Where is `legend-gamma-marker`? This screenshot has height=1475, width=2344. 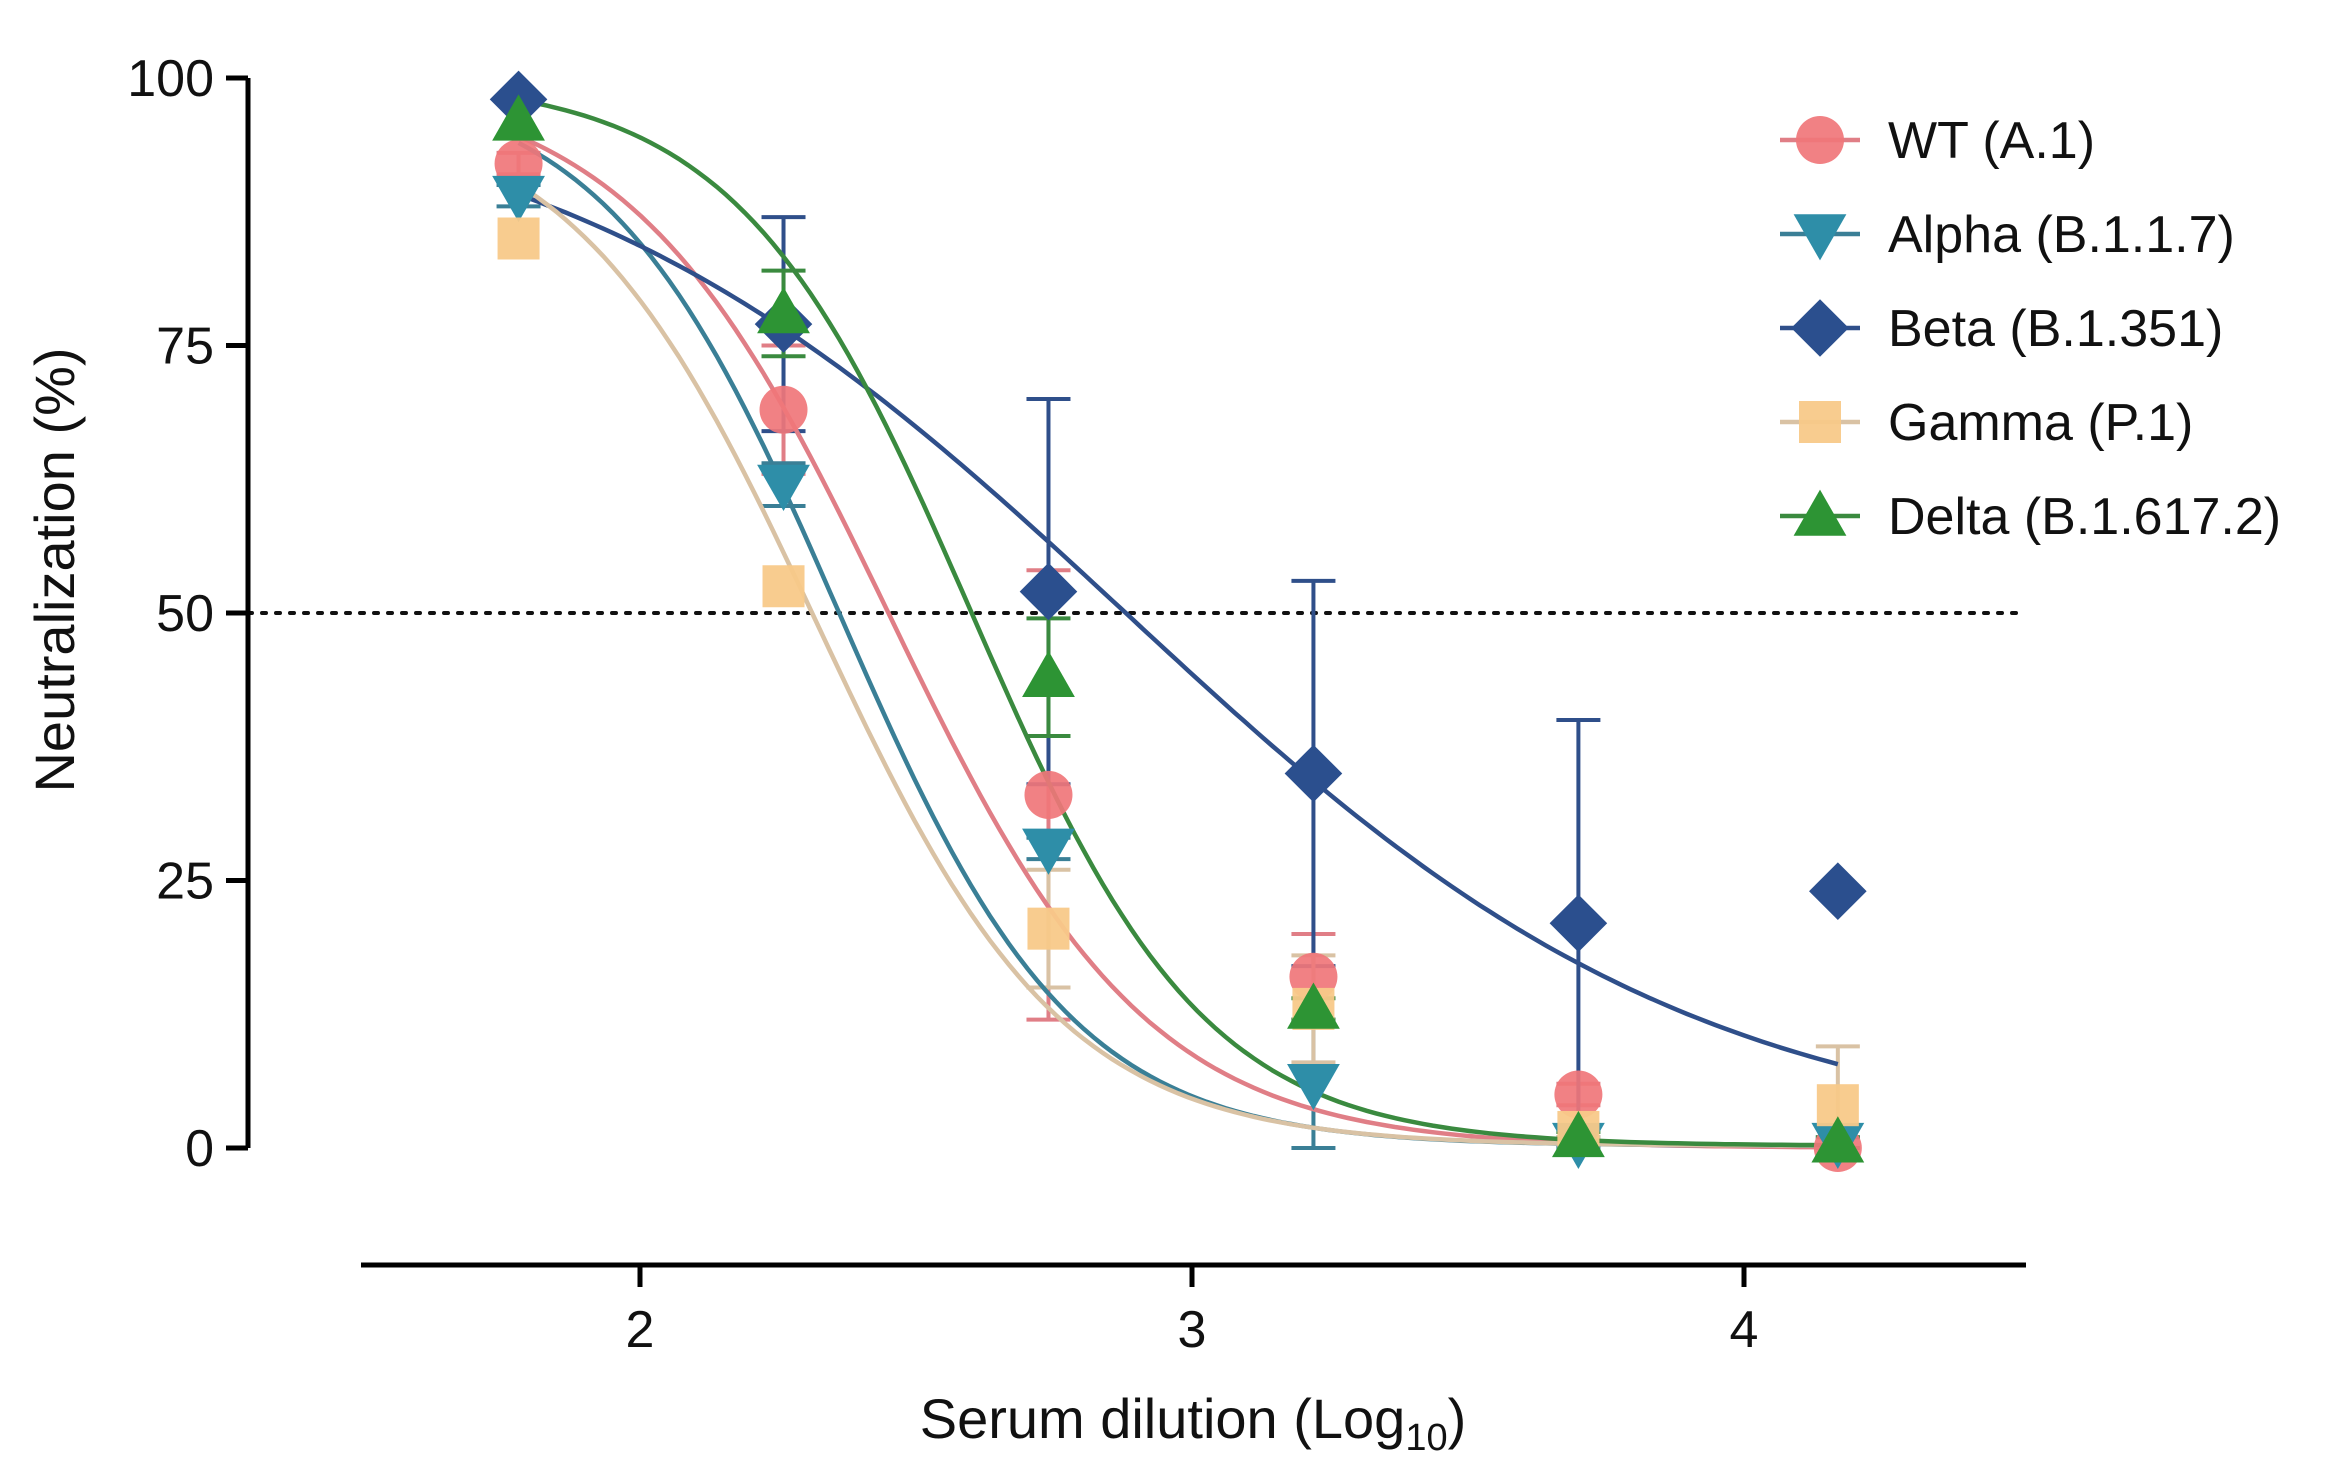
legend-gamma-marker is located at coordinates (1820, 422).